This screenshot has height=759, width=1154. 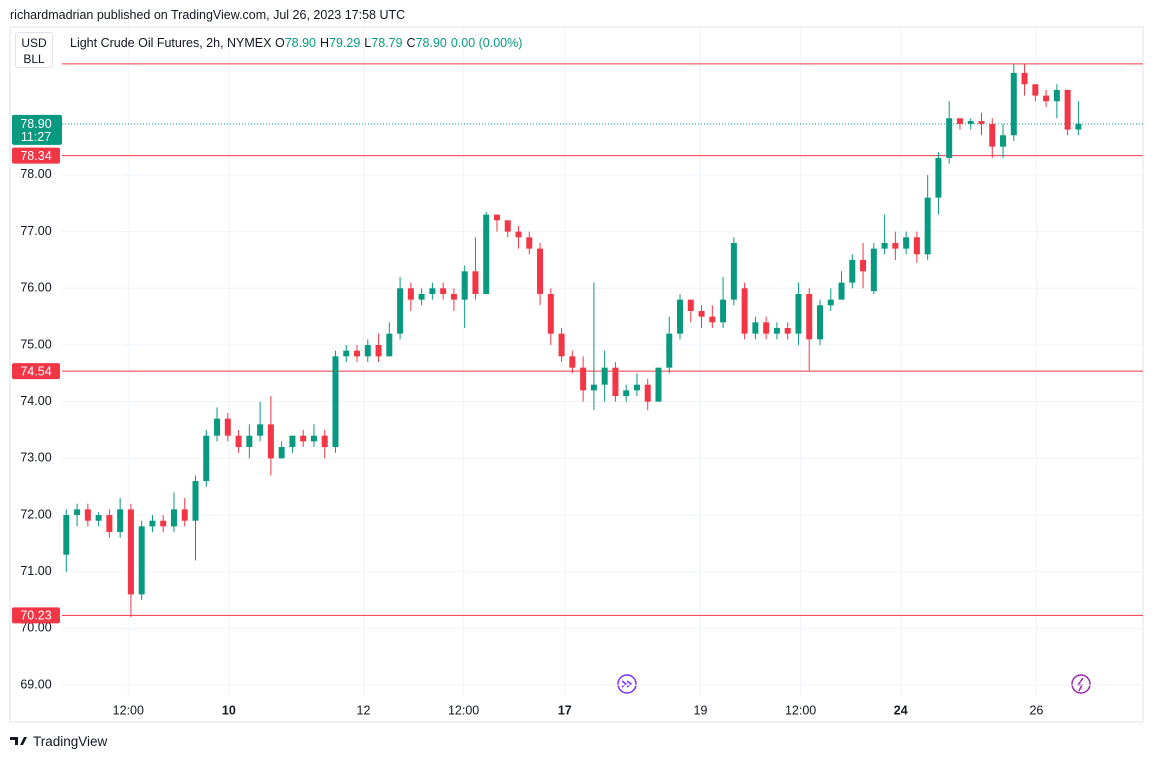 I want to click on last-price-label: 78.90, so click(x=35, y=124).